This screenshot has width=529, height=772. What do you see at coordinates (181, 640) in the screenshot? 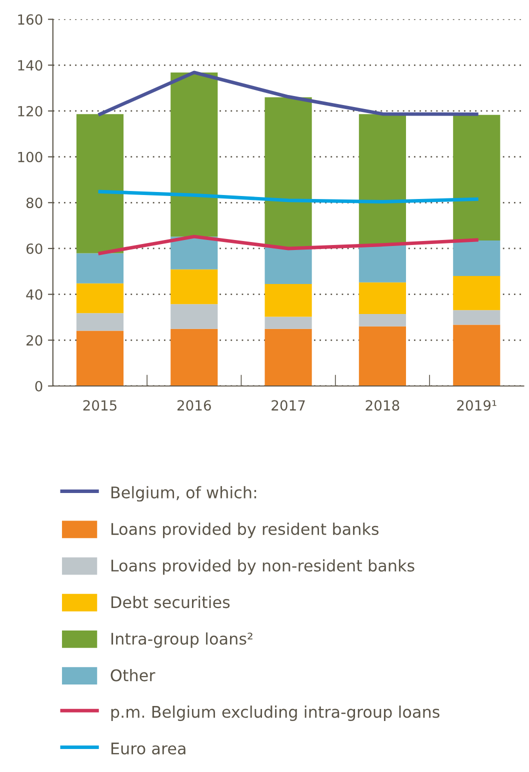
I see `legend-label: Intra-group loans²` at bounding box center [181, 640].